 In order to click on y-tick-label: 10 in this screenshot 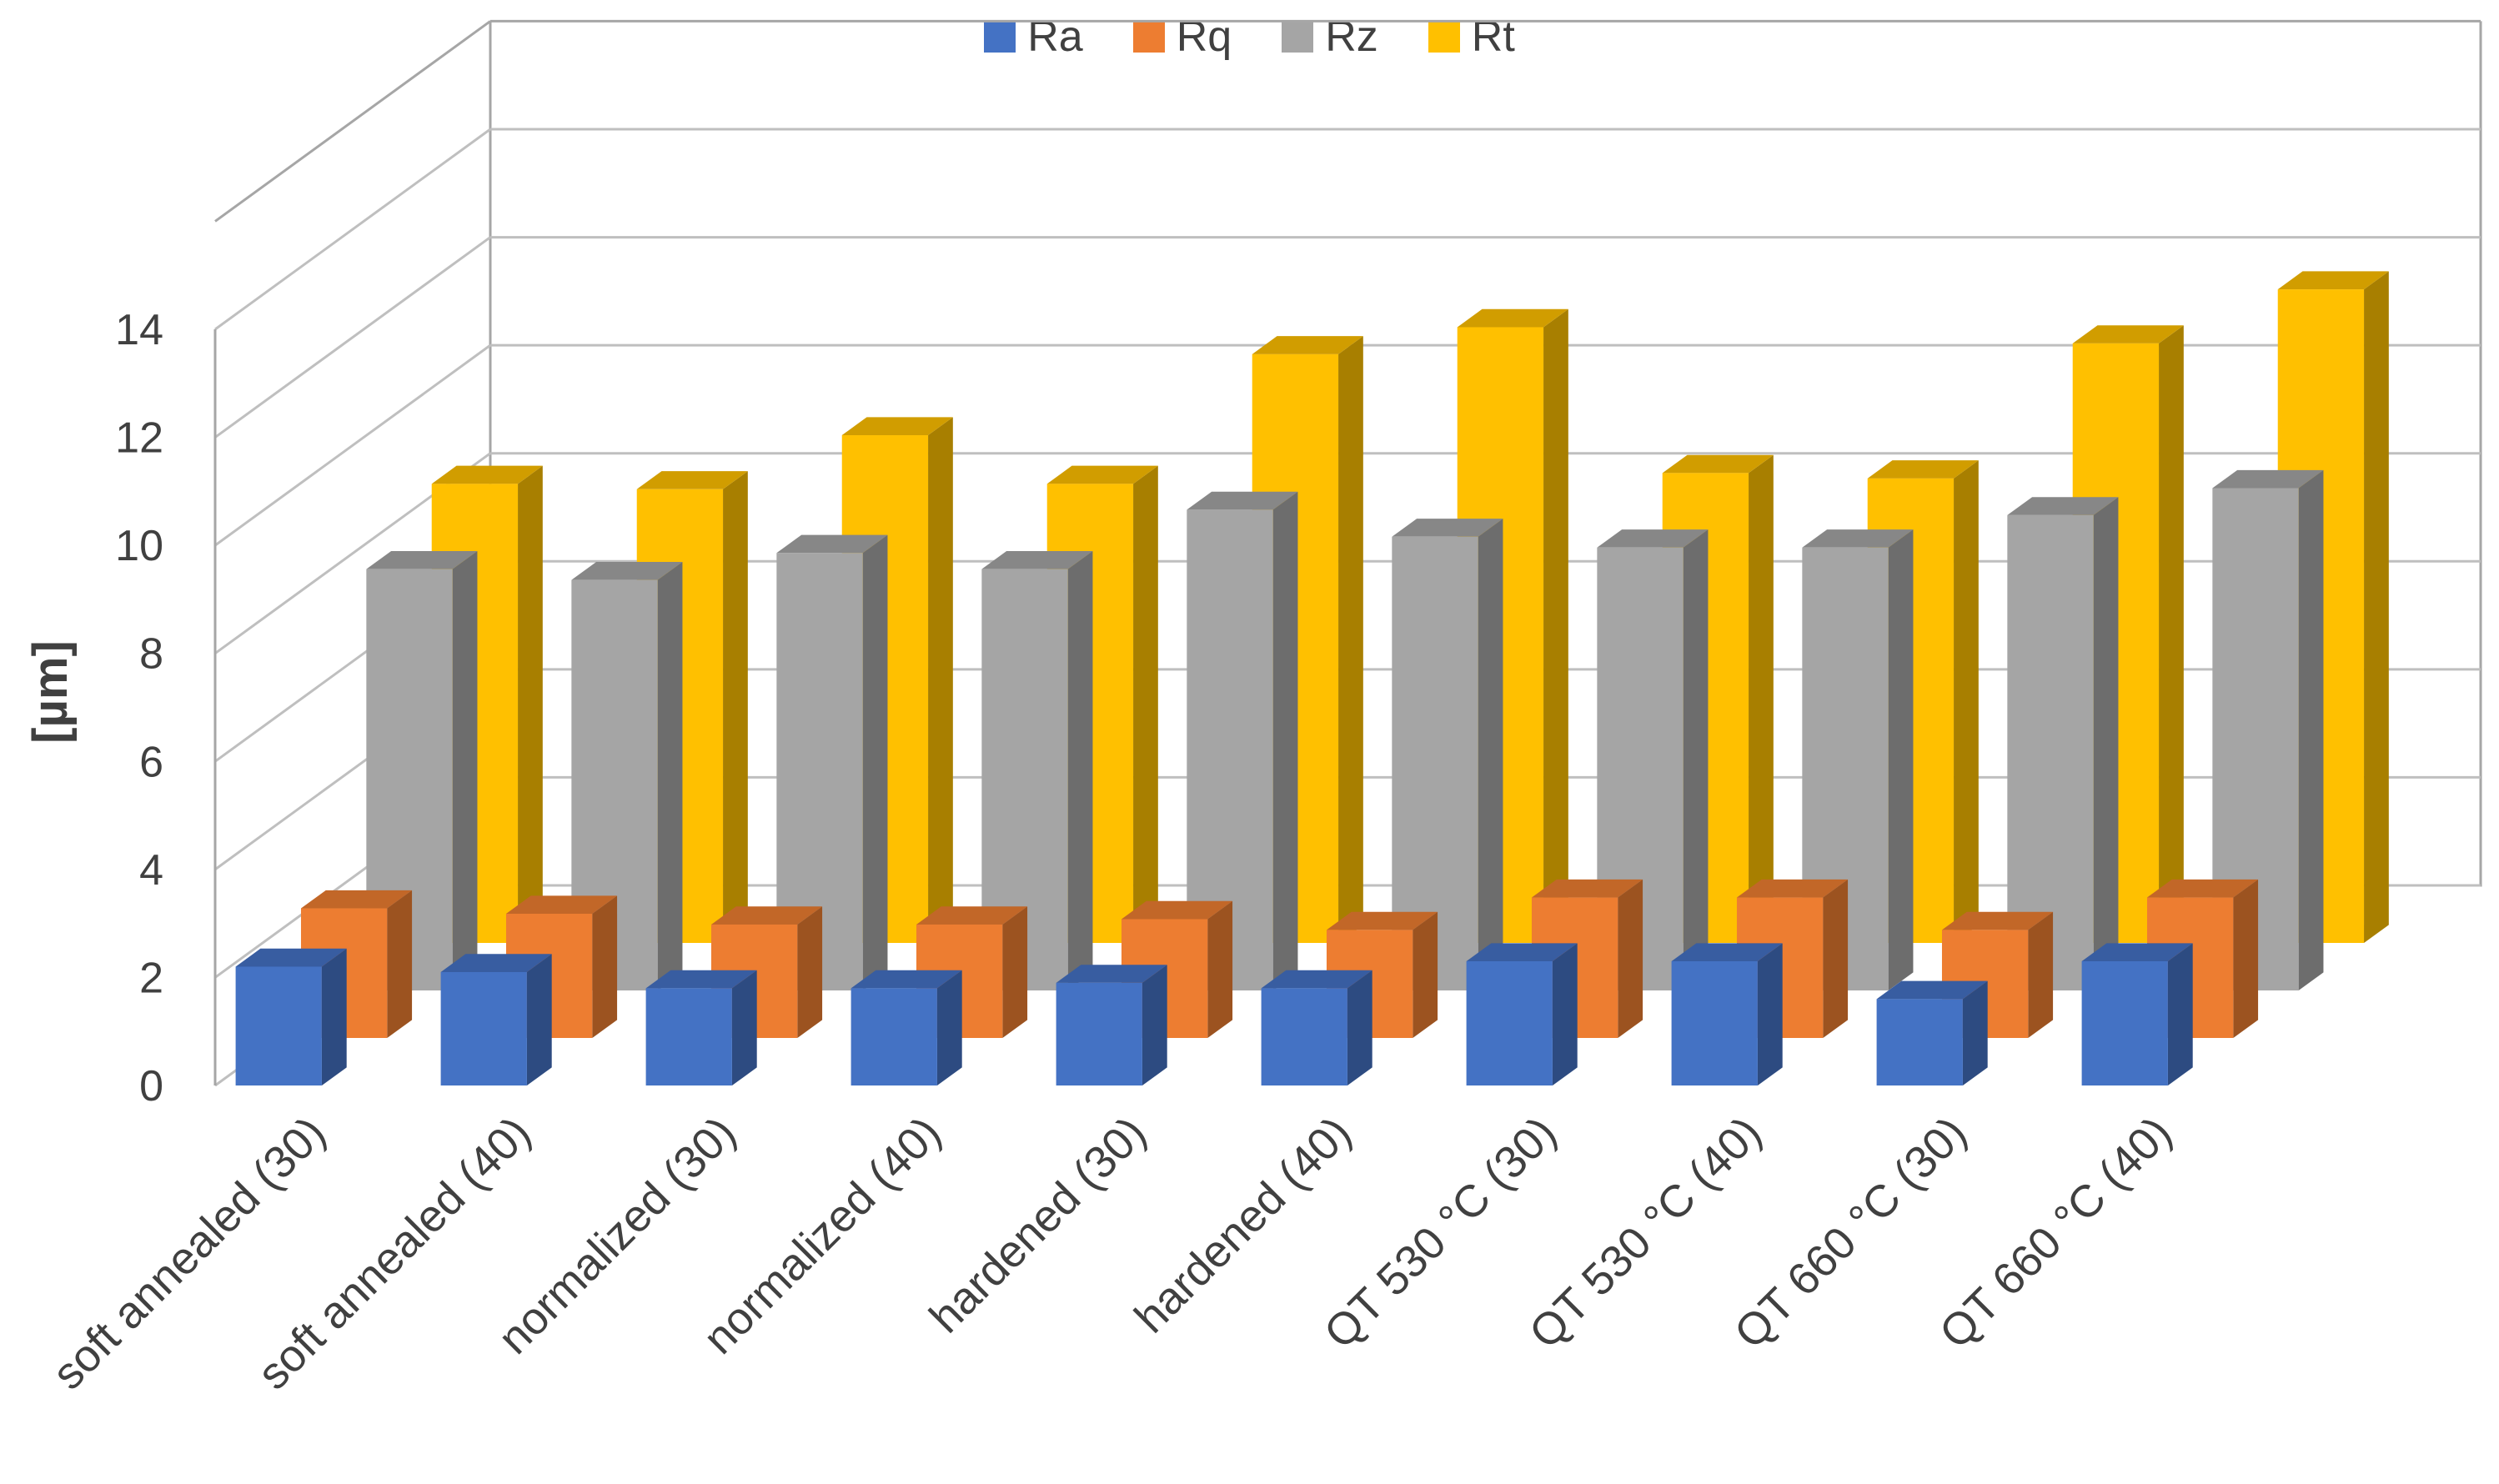, I will do `click(139, 546)`.